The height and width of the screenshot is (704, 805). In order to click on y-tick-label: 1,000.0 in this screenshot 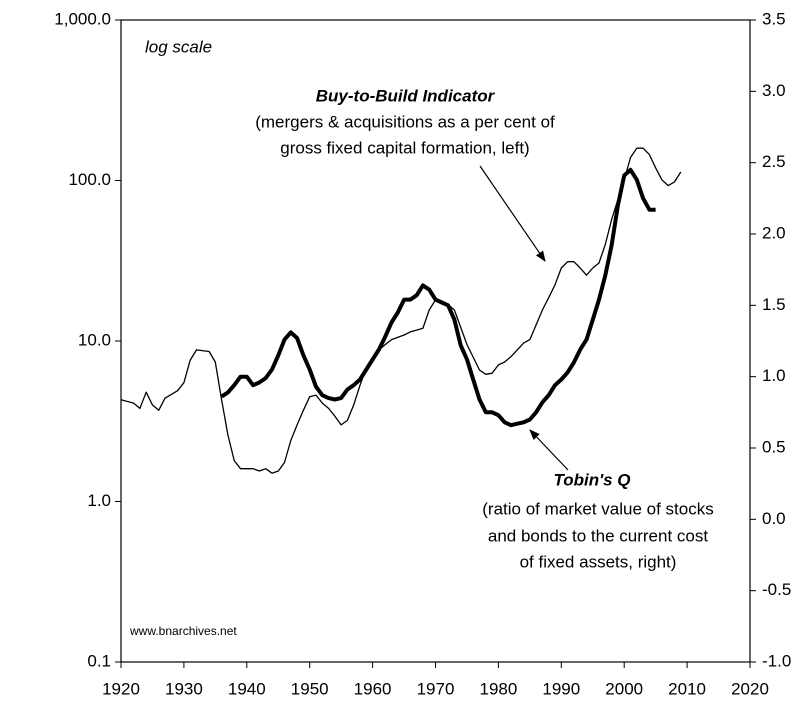, I will do `click(82, 18)`.